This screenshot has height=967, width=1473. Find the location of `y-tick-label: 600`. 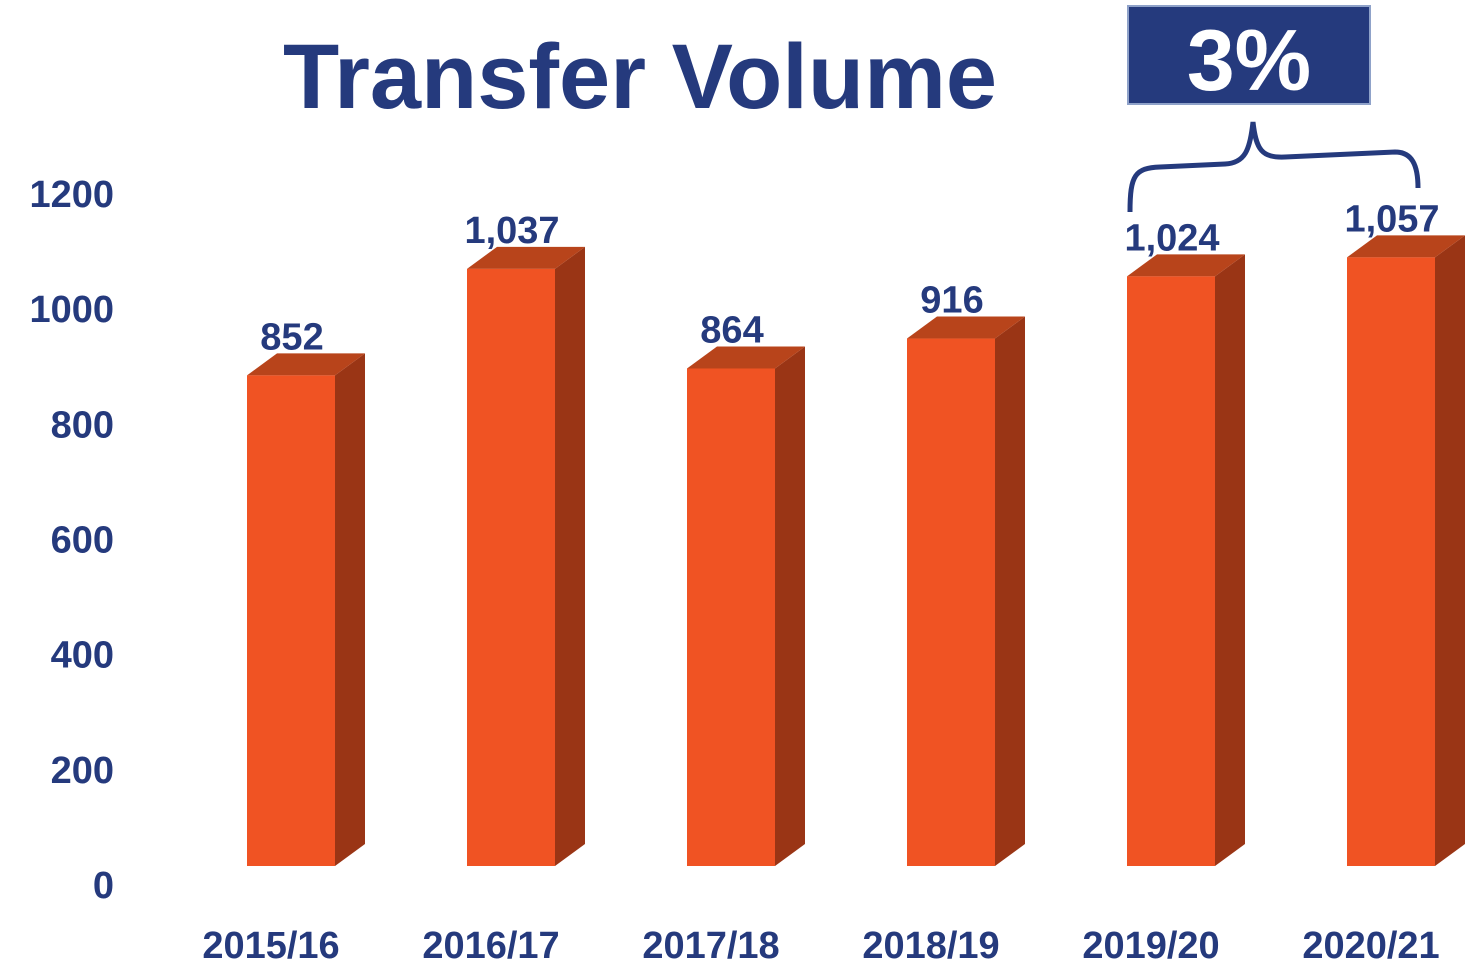

y-tick-label: 600 is located at coordinates (82, 541).